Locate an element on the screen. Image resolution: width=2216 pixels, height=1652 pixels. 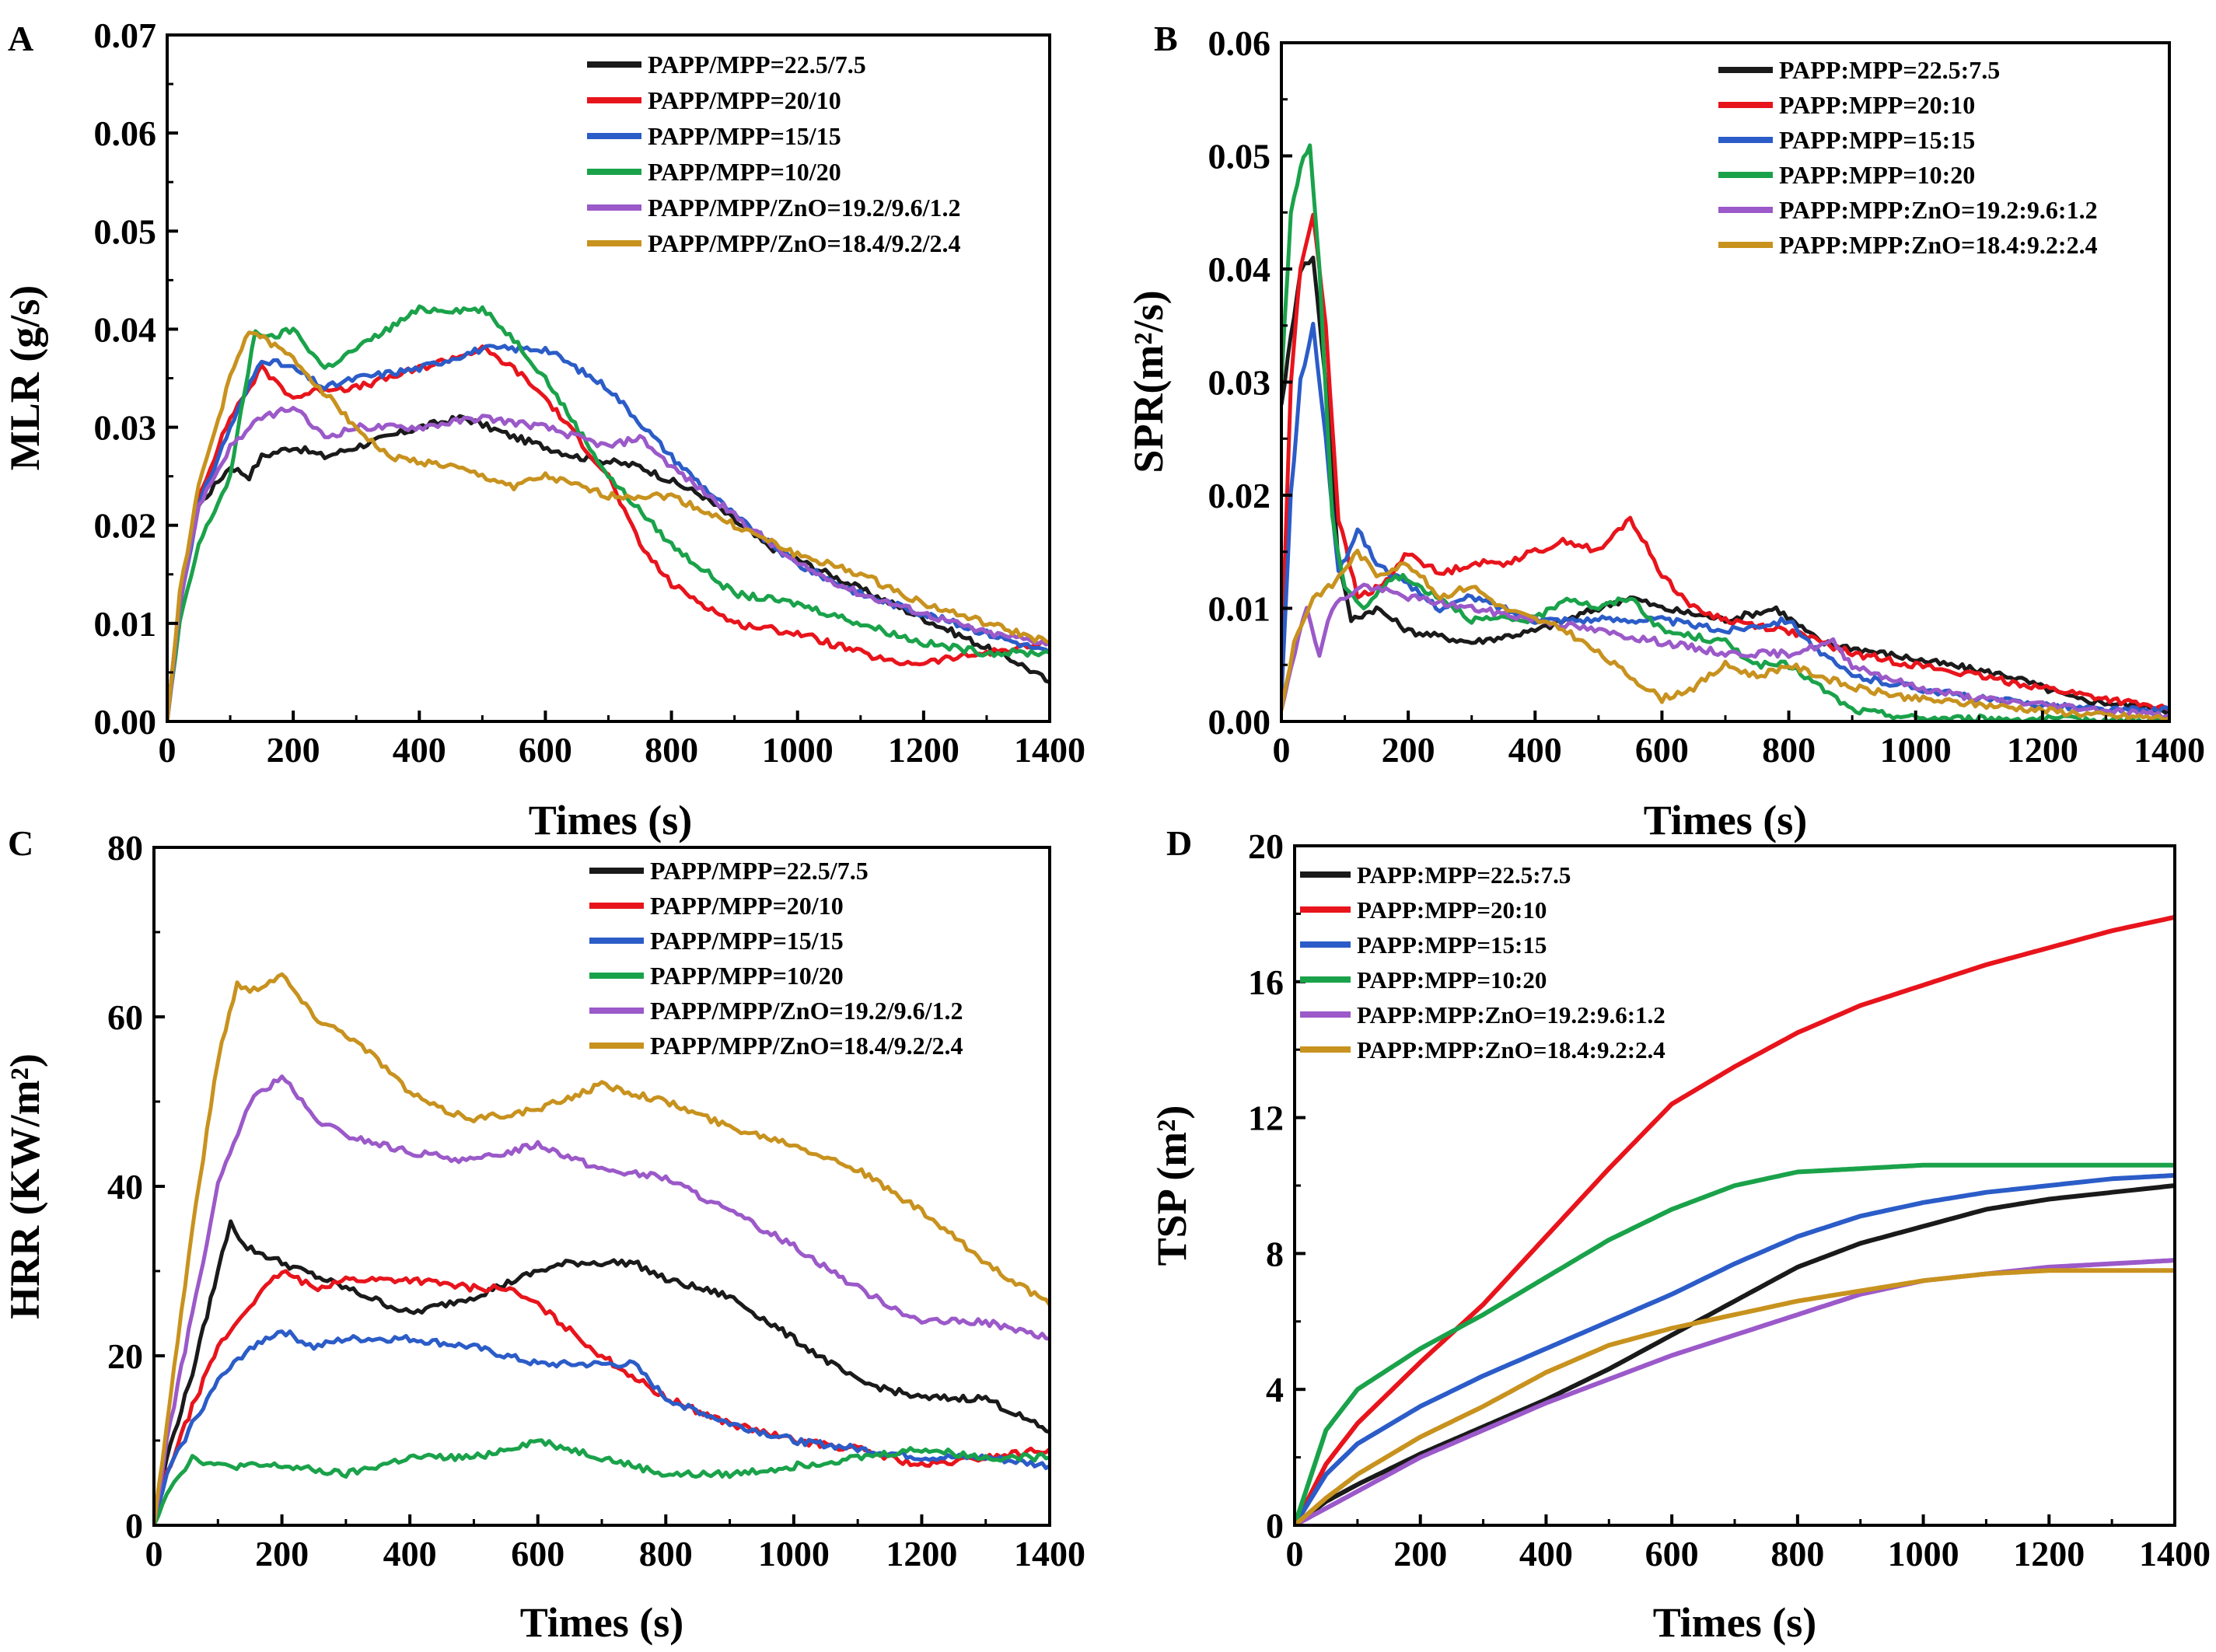
y-tick-label-a: 0.06 is located at coordinates (126, 133).